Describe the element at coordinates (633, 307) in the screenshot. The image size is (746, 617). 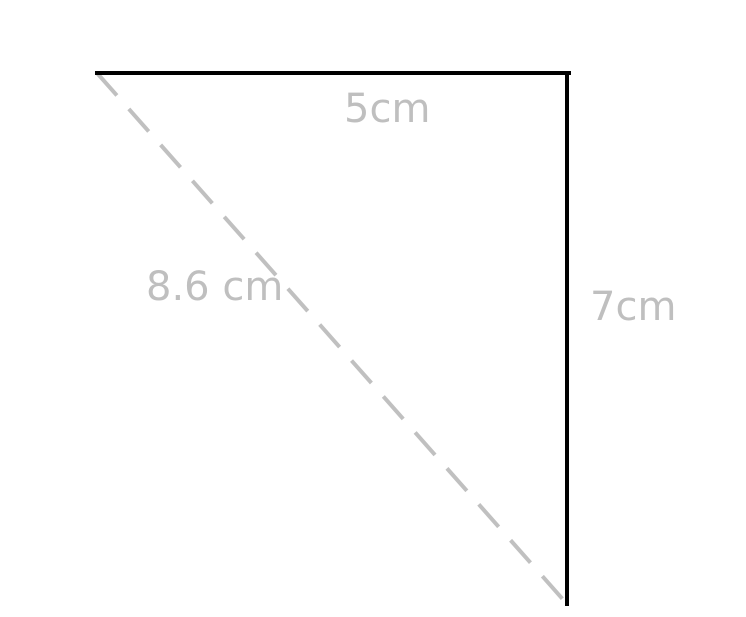
I see `right-side-label: 7cm` at that location.